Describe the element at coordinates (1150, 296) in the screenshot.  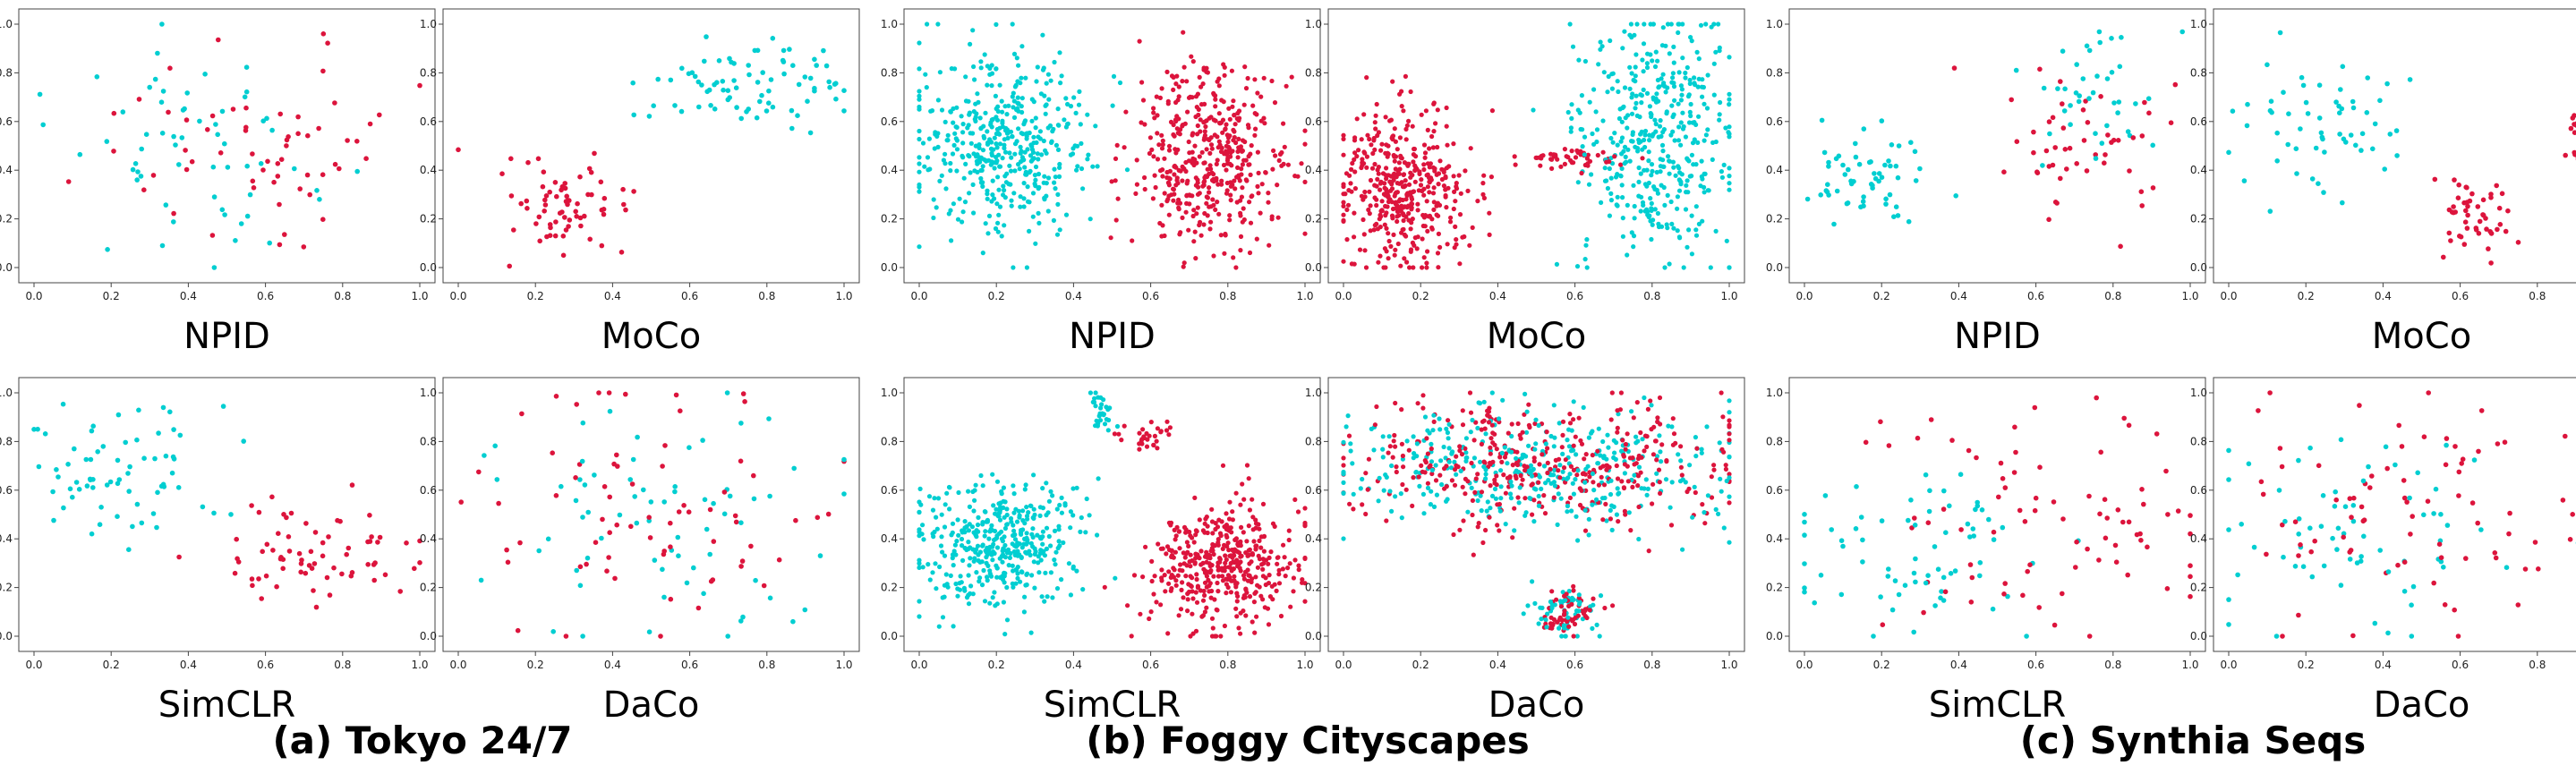
I see `x-tick-label: 0.6` at that location.